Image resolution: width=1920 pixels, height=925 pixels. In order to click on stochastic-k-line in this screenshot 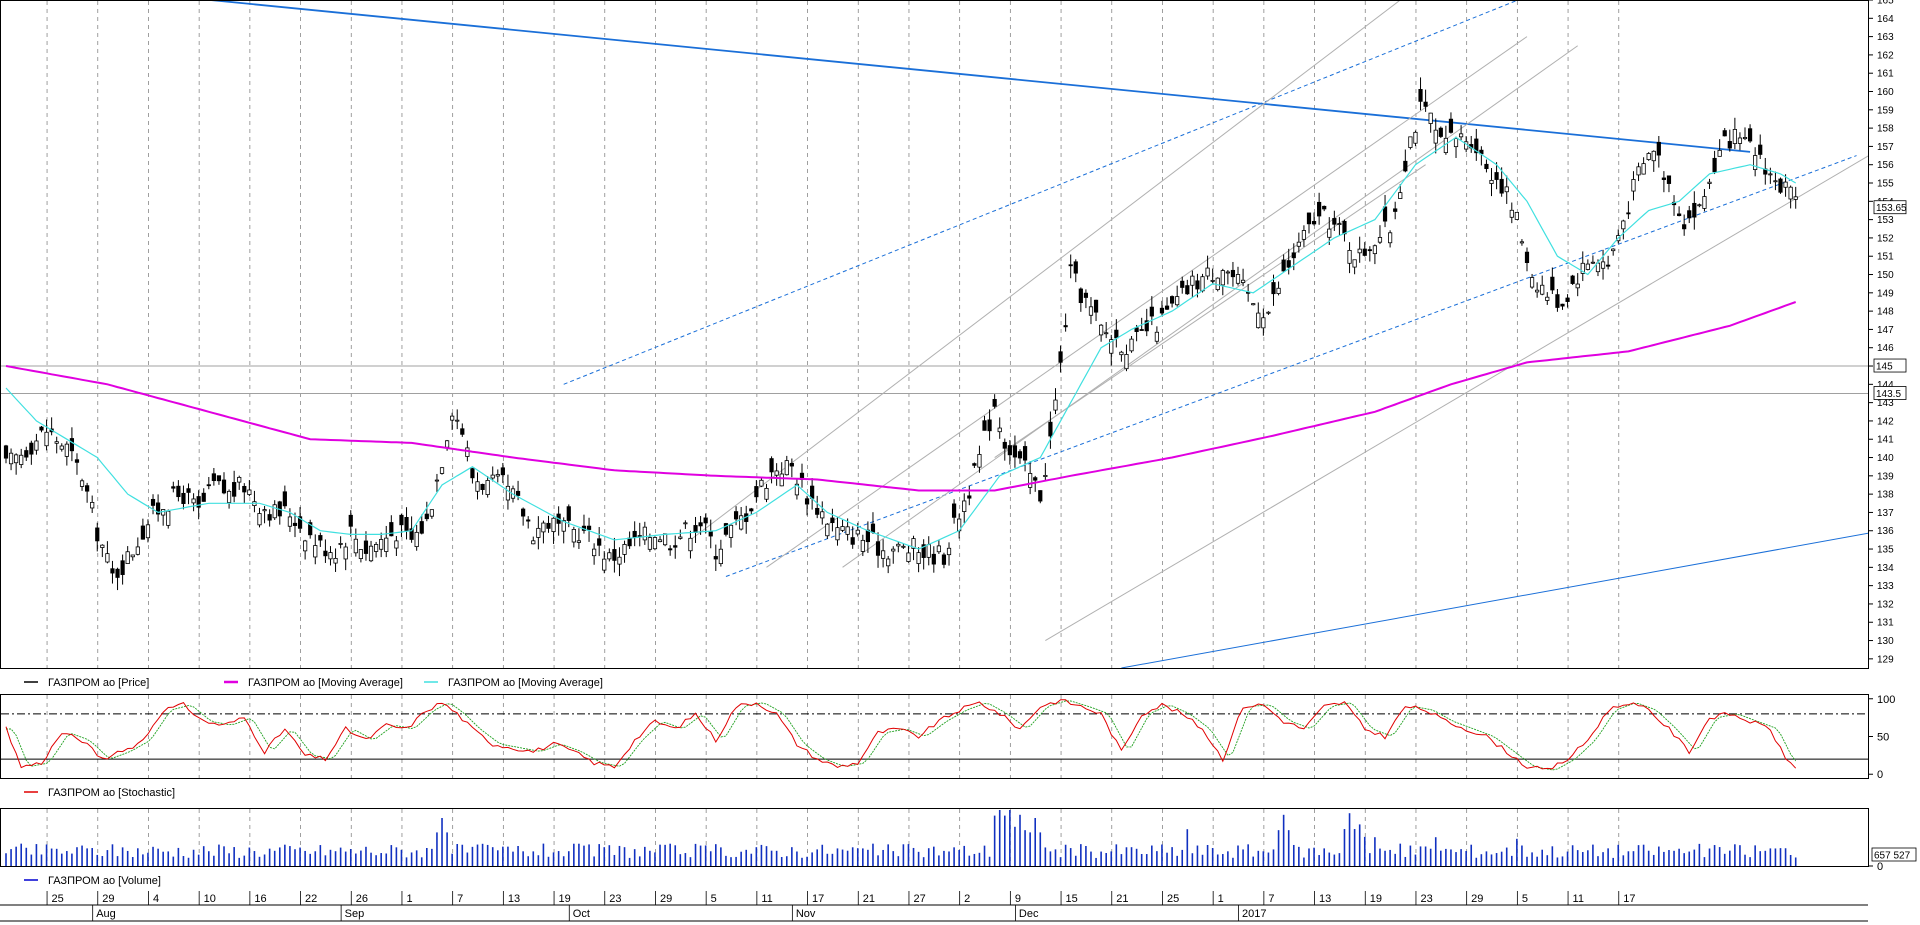, I will do `click(901, 734)`.